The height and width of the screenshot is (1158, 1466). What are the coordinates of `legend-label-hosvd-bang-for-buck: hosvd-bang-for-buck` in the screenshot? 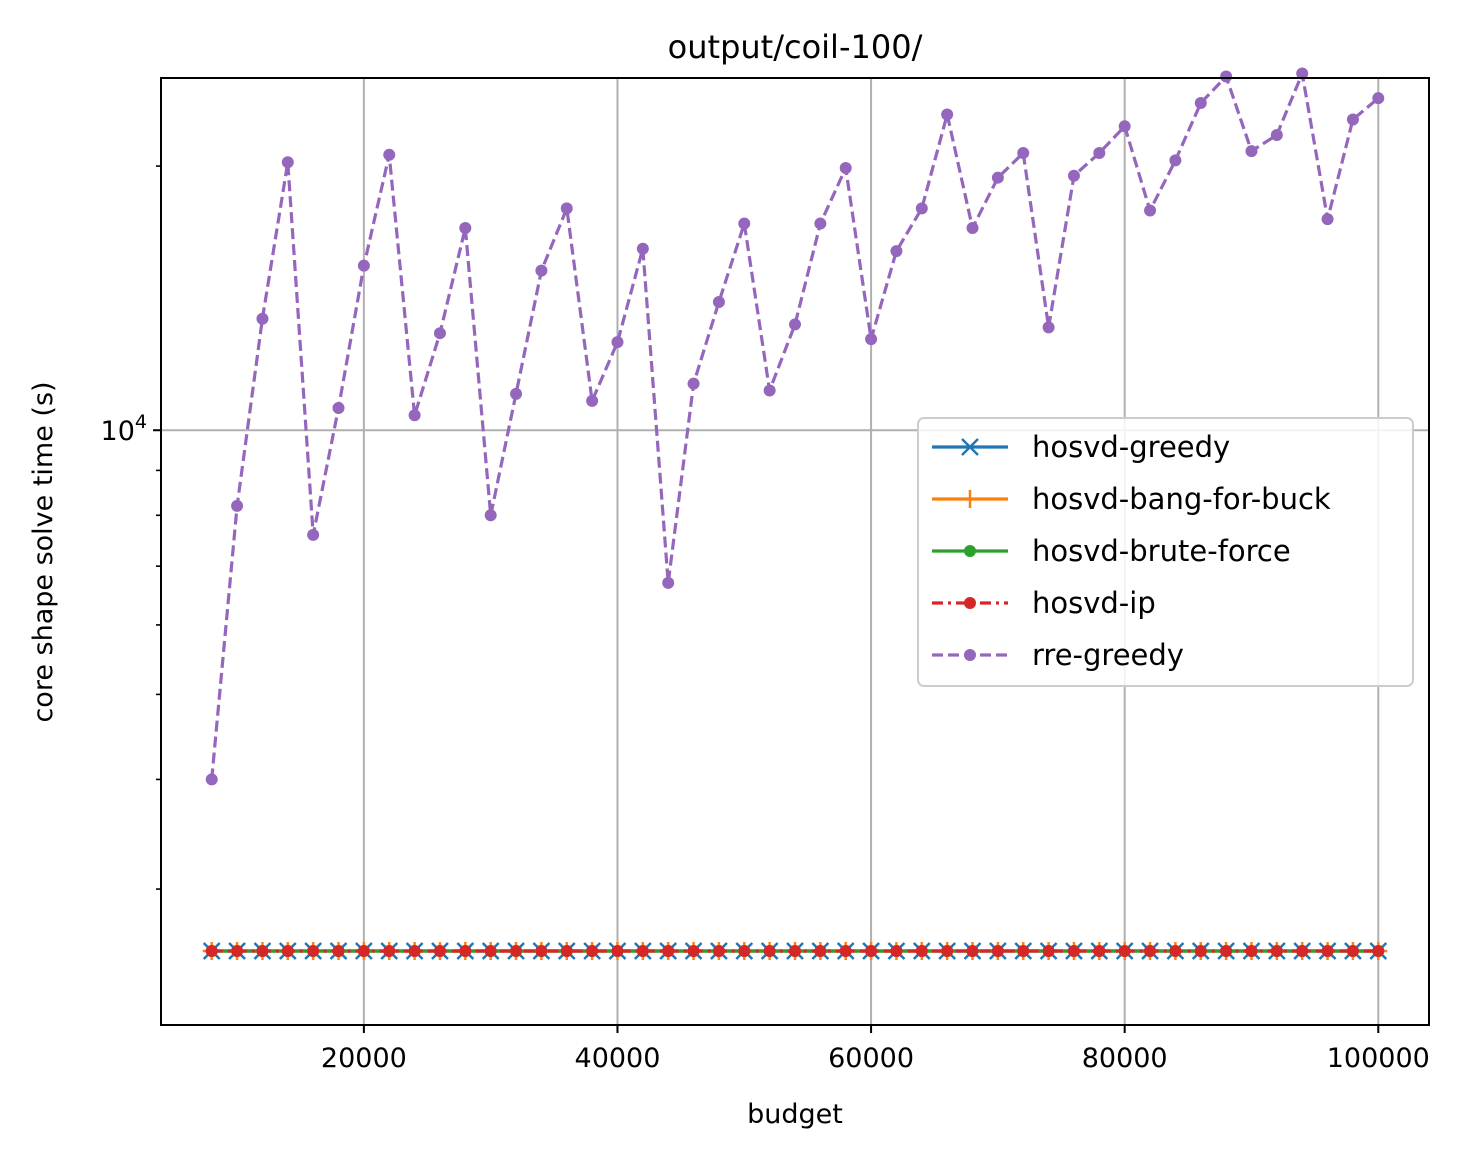 It's located at (1181, 499).